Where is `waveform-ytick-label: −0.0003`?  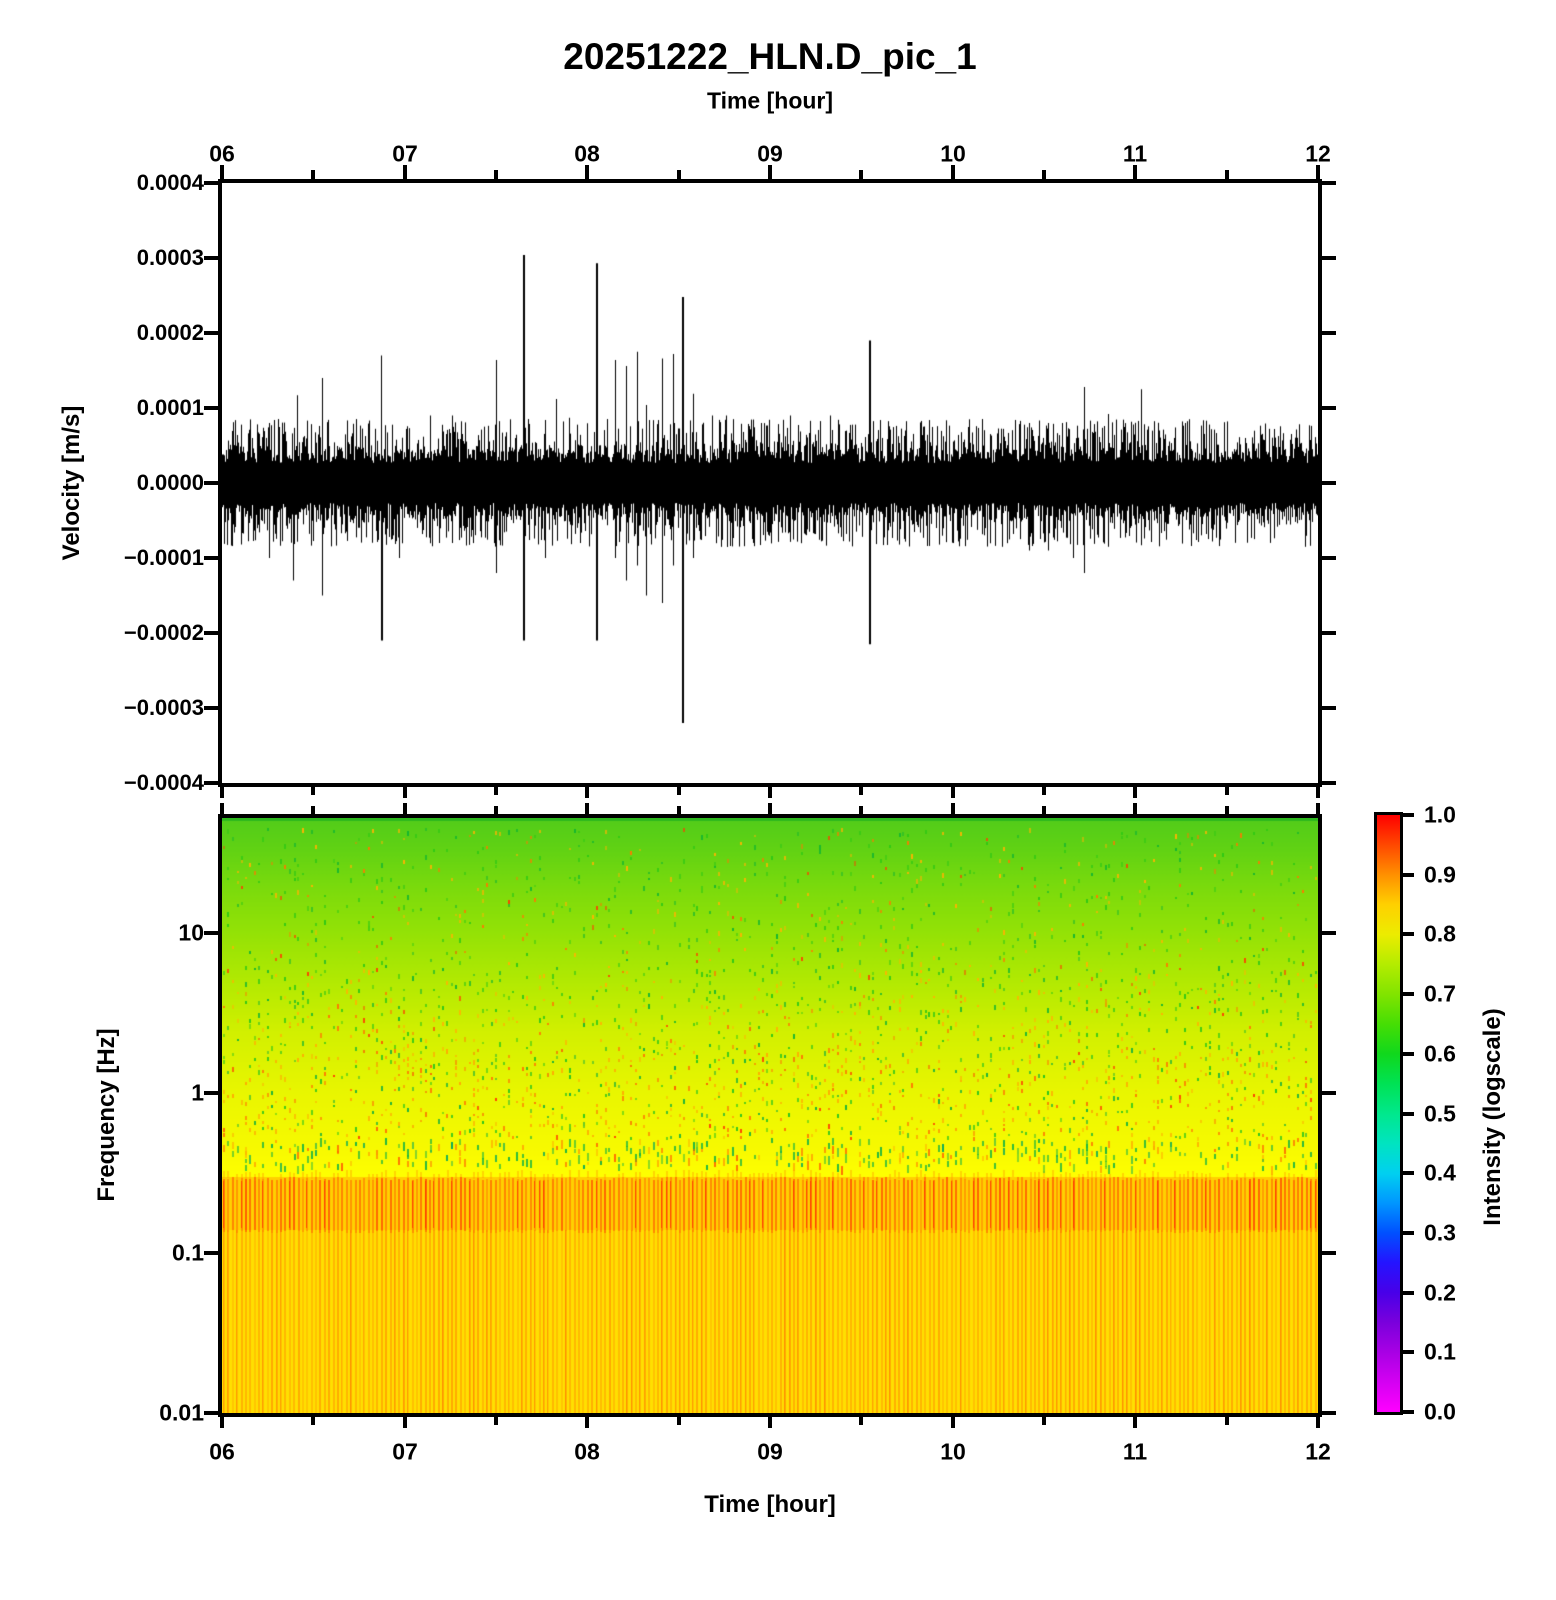
waveform-ytick-label: −0.0003 is located at coordinates (163, 707).